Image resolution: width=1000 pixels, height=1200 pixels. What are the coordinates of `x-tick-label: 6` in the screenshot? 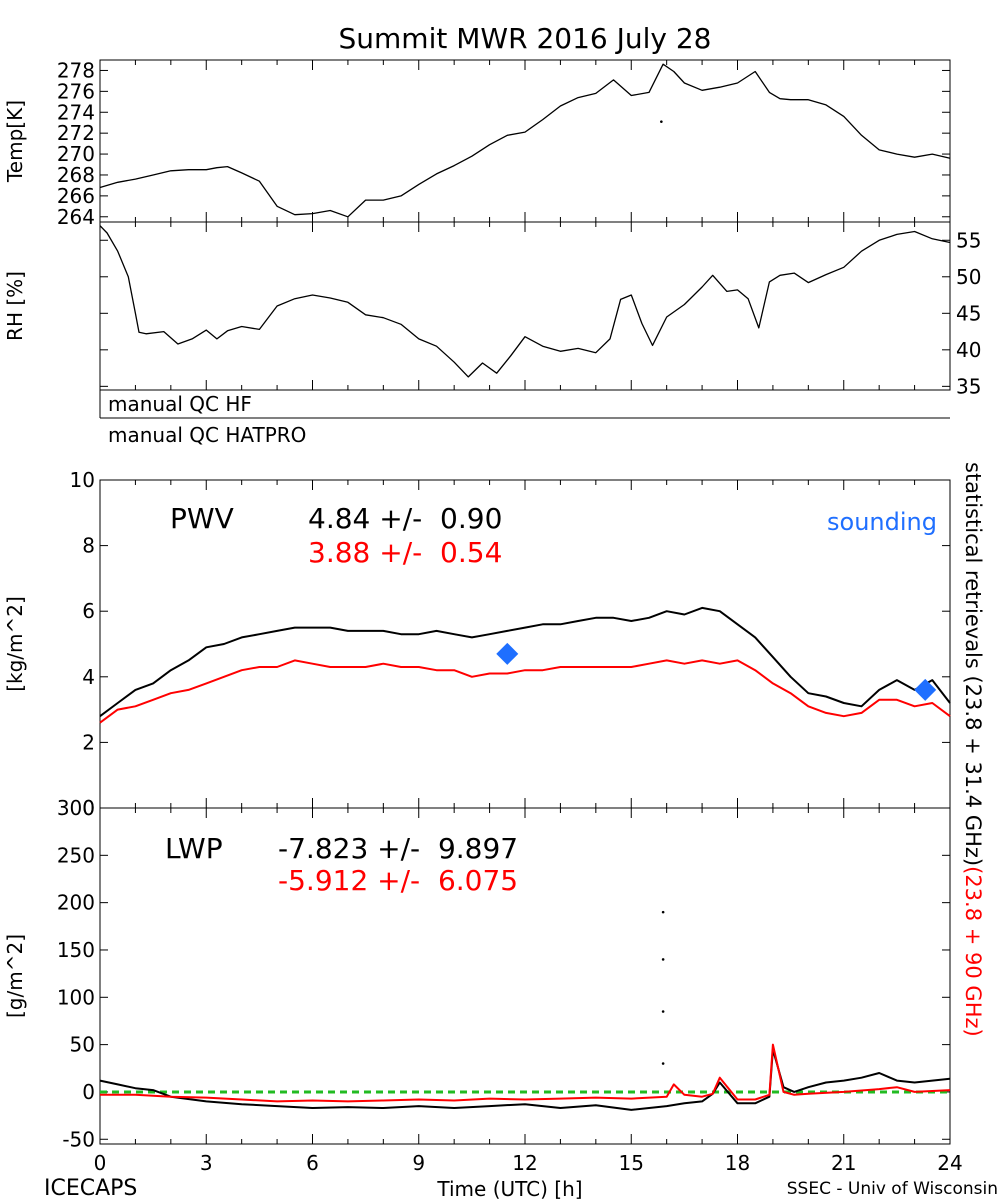 It's located at (312, 1163).